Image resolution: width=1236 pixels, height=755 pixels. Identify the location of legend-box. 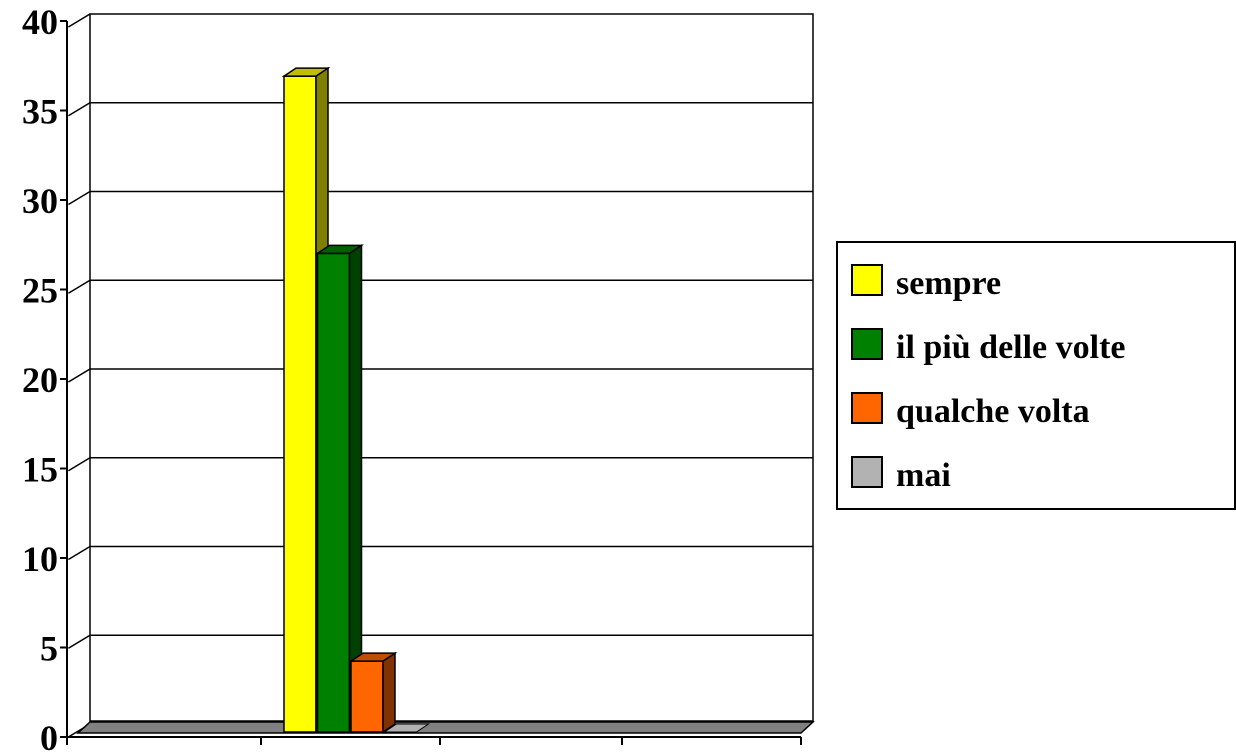
(1036, 375).